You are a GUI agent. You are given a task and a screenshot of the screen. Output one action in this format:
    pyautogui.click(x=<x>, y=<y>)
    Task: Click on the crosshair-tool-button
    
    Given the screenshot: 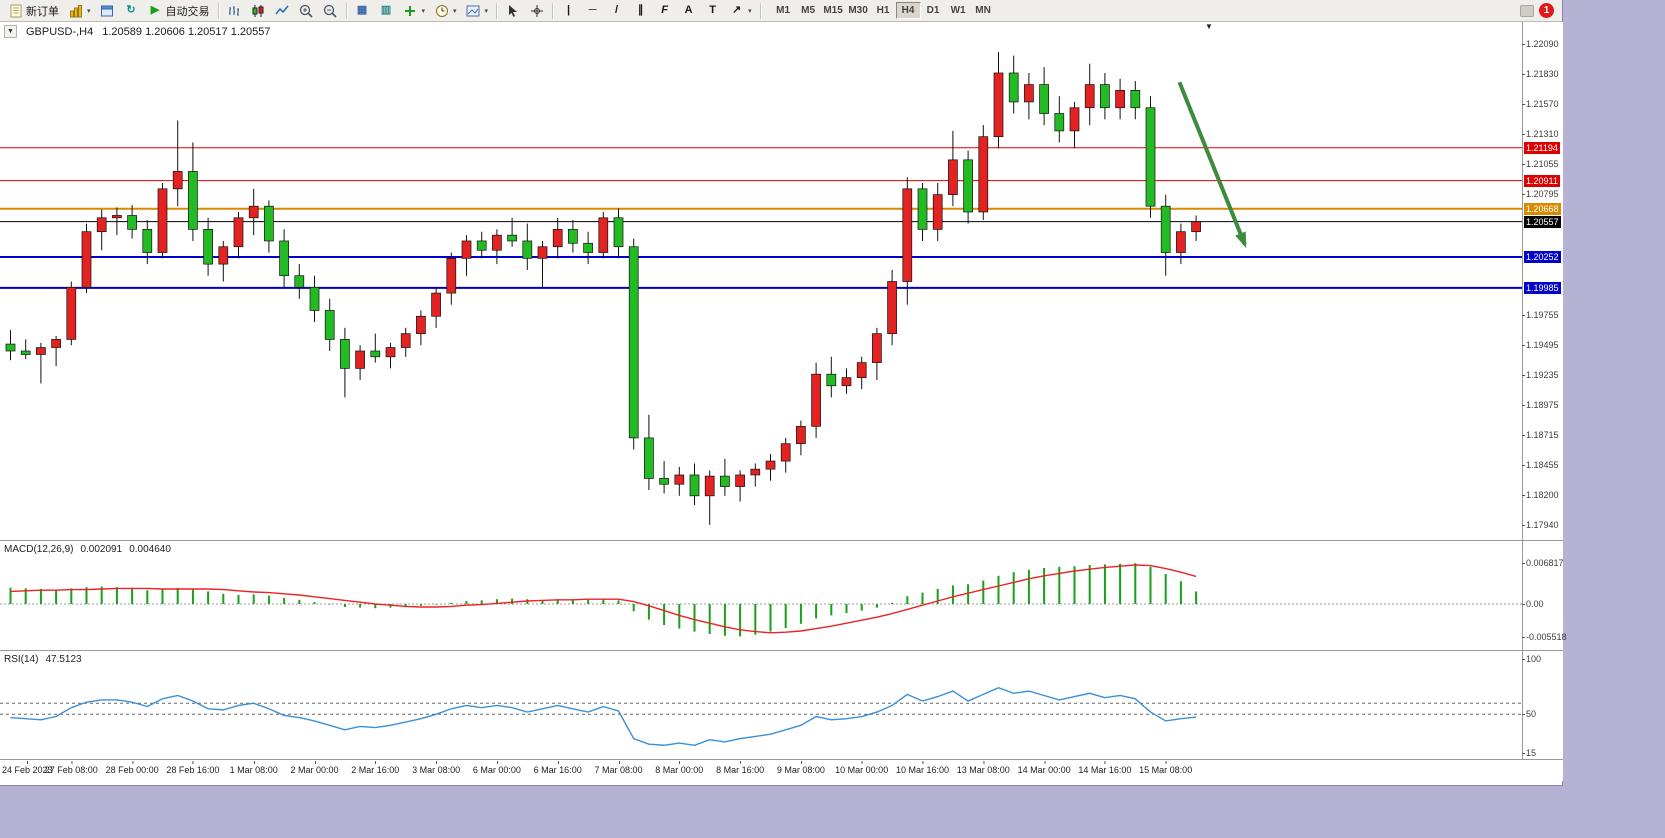 What is the action you would take?
    pyautogui.click(x=536, y=10)
    